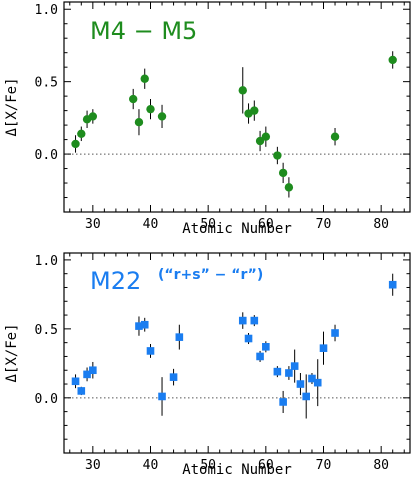 This screenshot has height=485, width=415. I want to click on bottom-panel-title: M22, so click(115, 281).